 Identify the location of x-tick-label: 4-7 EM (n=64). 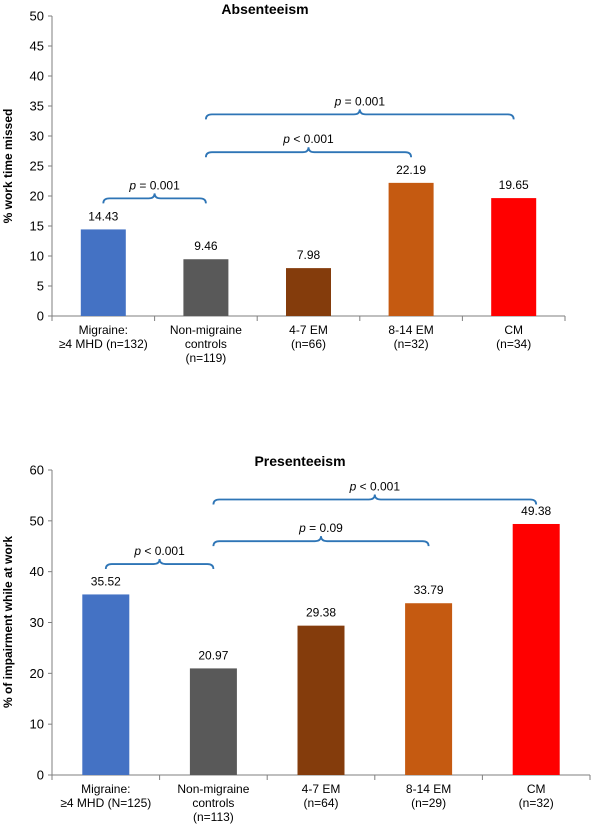
(321, 796).